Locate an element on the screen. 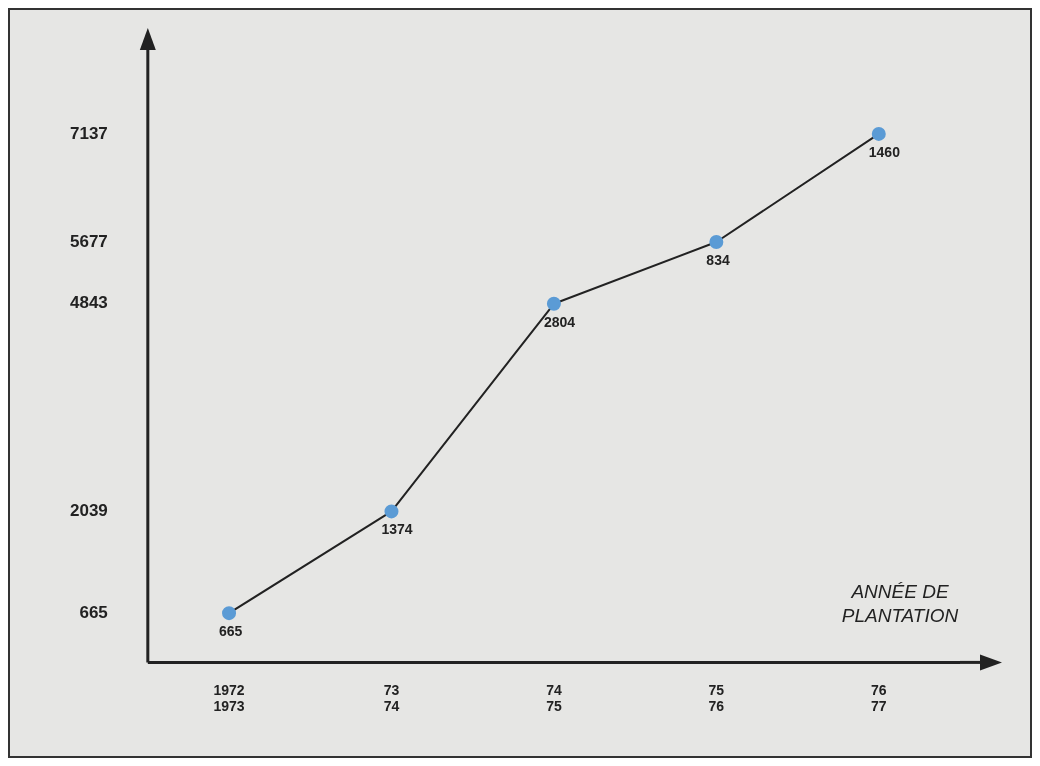 This screenshot has height=766, width=1040. x-tick-label: 76 77 is located at coordinates (878, 698).